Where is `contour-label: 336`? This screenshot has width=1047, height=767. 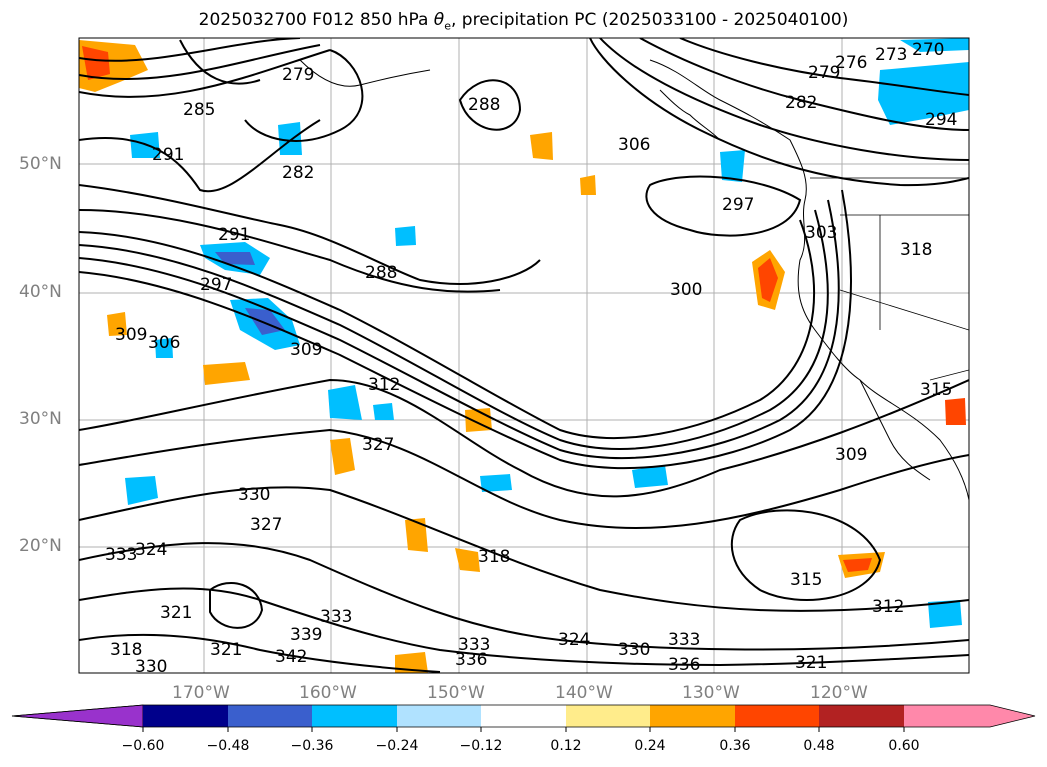 contour-label: 336 is located at coordinates (684, 665).